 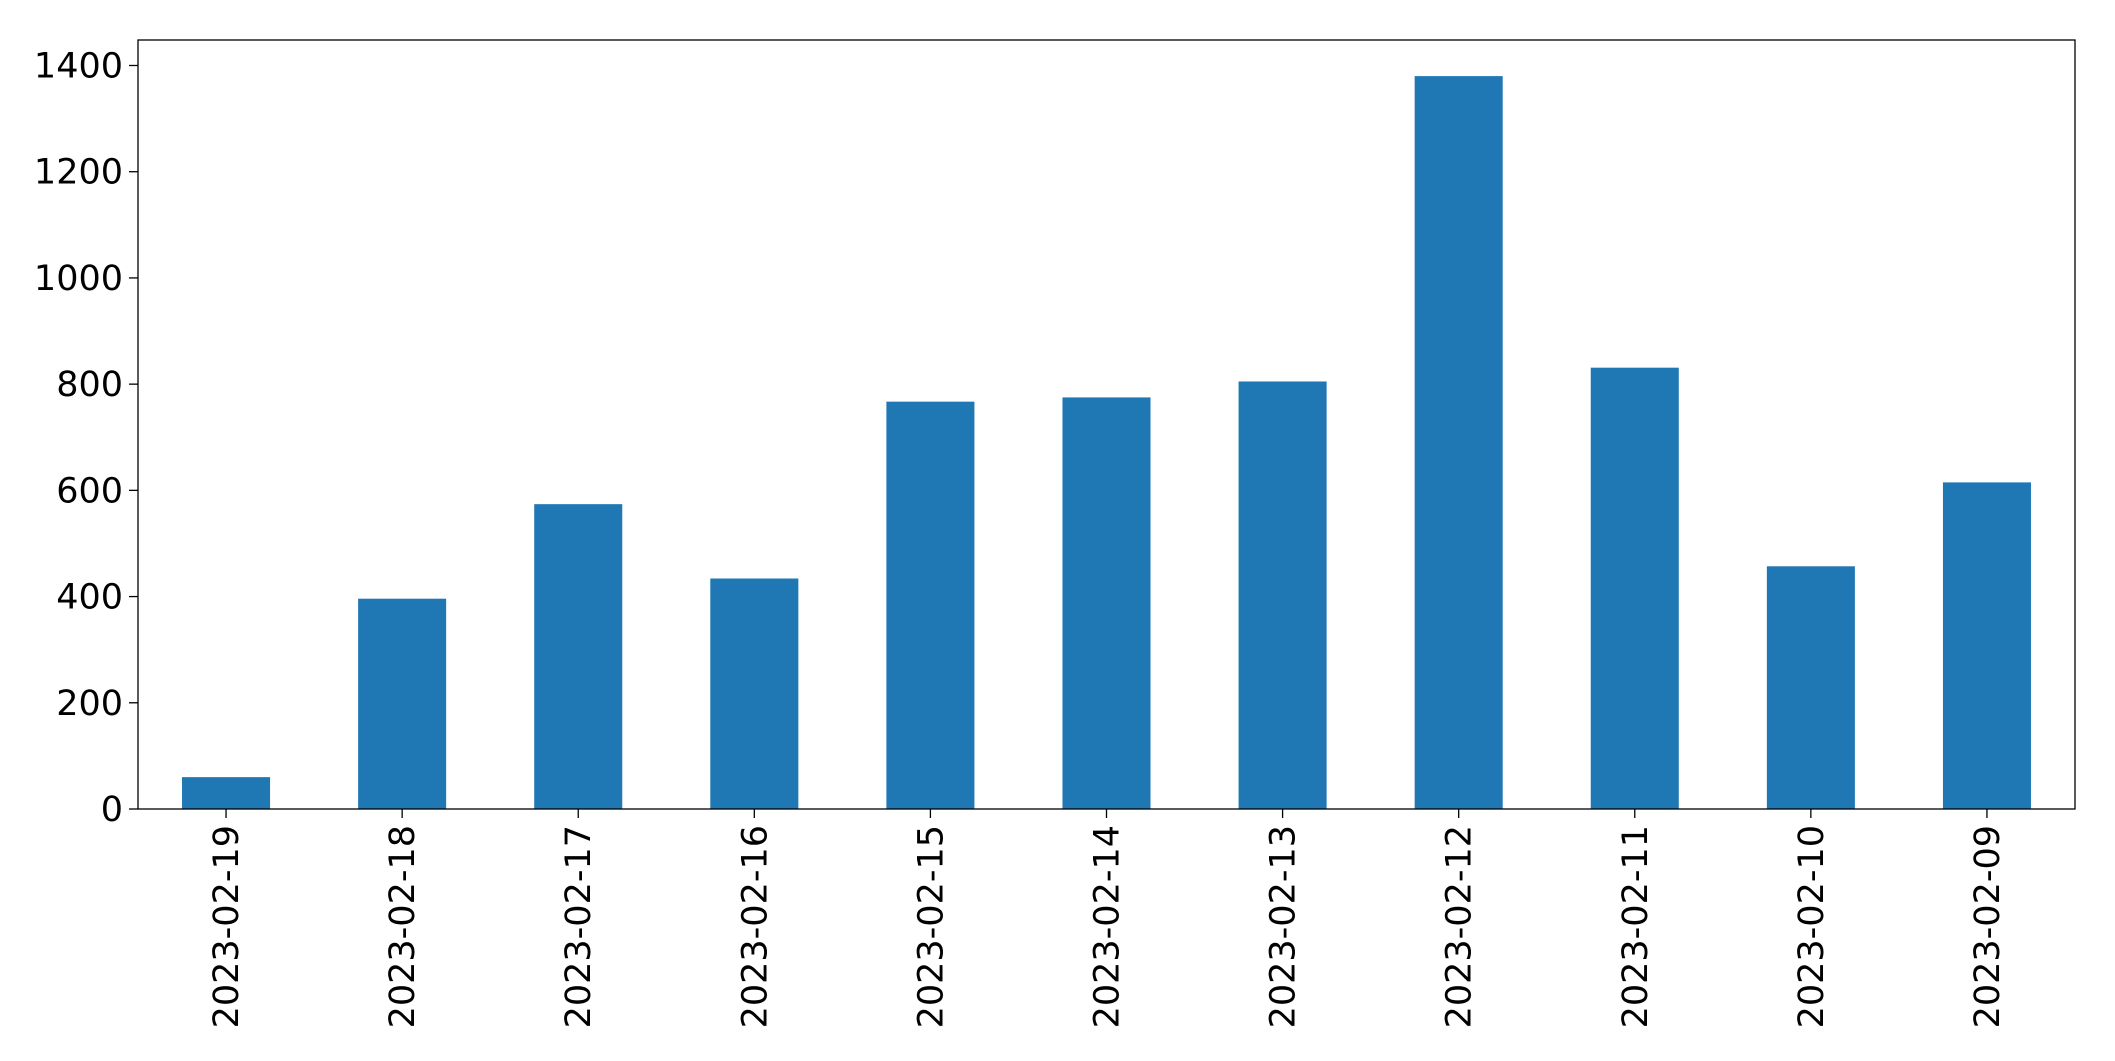 What do you see at coordinates (89, 385) in the screenshot?
I see `y-tick-label: 800` at bounding box center [89, 385].